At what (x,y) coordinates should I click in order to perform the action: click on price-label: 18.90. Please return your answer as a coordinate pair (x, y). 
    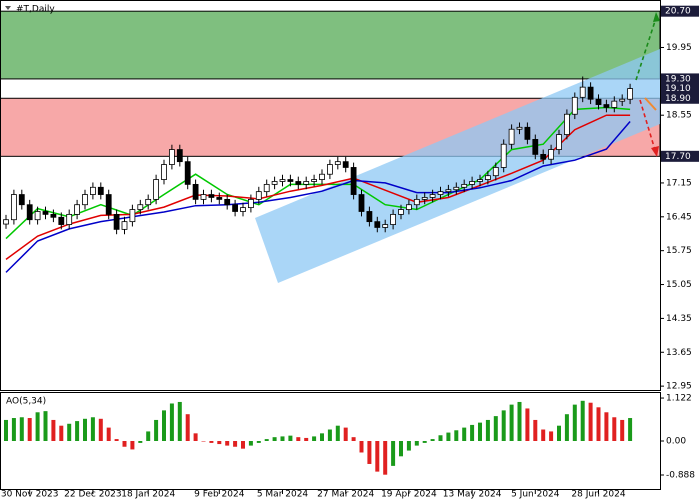
    Looking at the image, I should click on (678, 99).